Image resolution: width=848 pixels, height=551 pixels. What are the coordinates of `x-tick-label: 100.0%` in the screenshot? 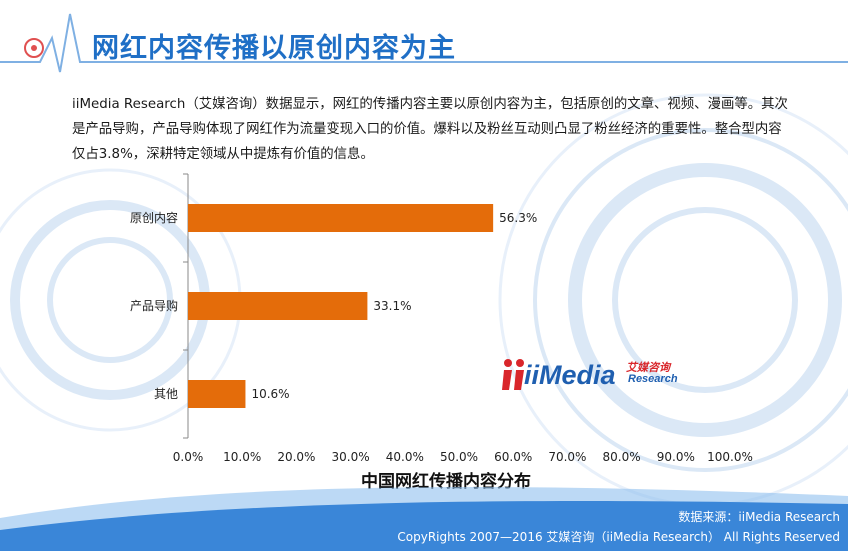 It's located at (730, 457).